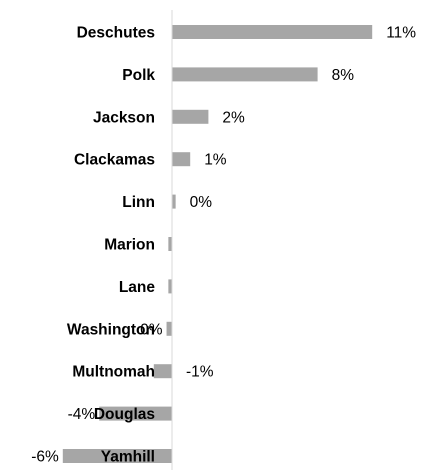 This screenshot has height=473, width=422. What do you see at coordinates (116, 33) in the screenshot?
I see `category-label-deschutes: Deschutes` at bounding box center [116, 33].